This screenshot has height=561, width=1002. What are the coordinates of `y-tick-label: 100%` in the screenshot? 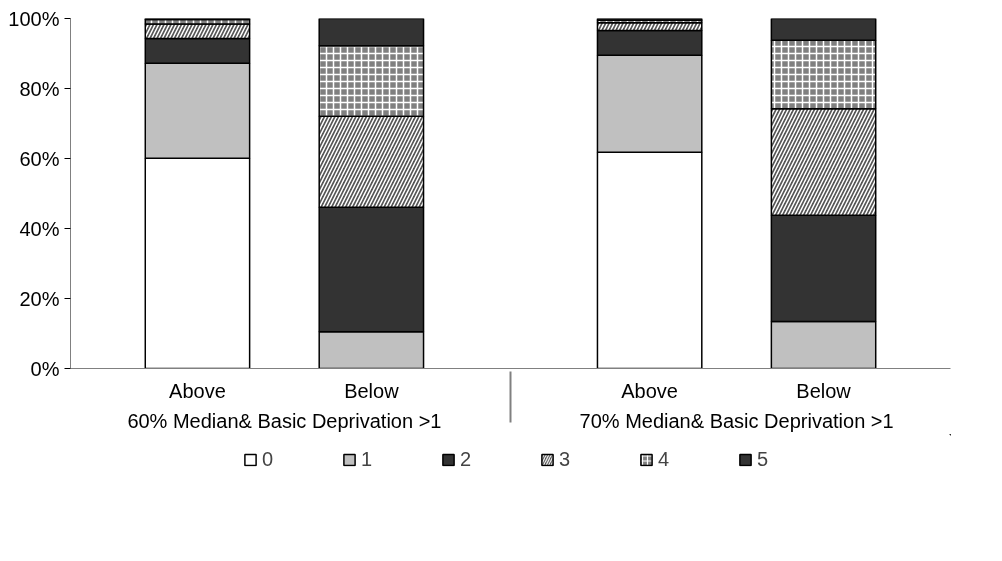 It's located at (34, 18).